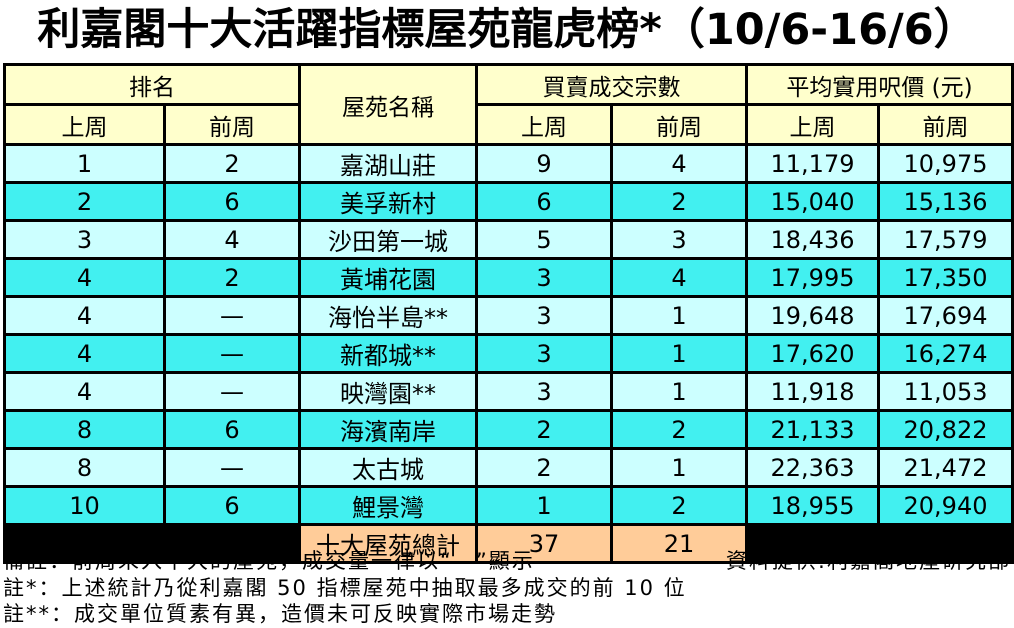  I want to click on price-prev-week: 17,694, so click(945, 315).